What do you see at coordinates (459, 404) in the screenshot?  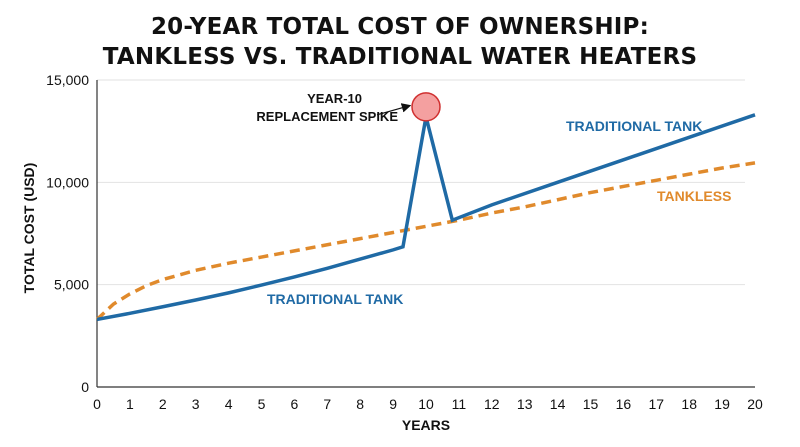 I see `x-tick-label: 11` at bounding box center [459, 404].